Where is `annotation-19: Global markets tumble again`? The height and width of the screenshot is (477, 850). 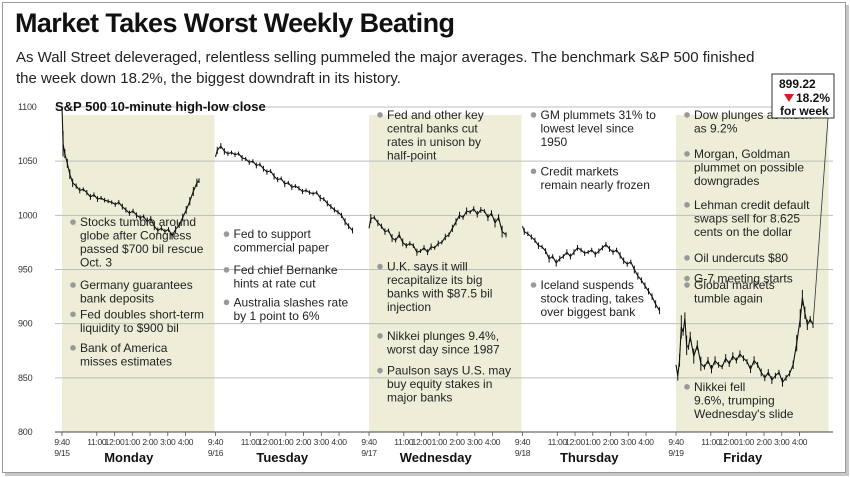 annotation-19: Global markets tumble again is located at coordinates (729, 292).